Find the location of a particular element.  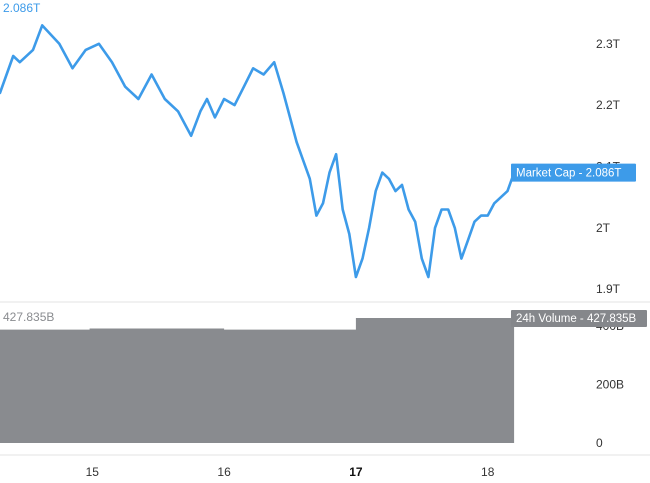

volume-badge is located at coordinates (579, 318).